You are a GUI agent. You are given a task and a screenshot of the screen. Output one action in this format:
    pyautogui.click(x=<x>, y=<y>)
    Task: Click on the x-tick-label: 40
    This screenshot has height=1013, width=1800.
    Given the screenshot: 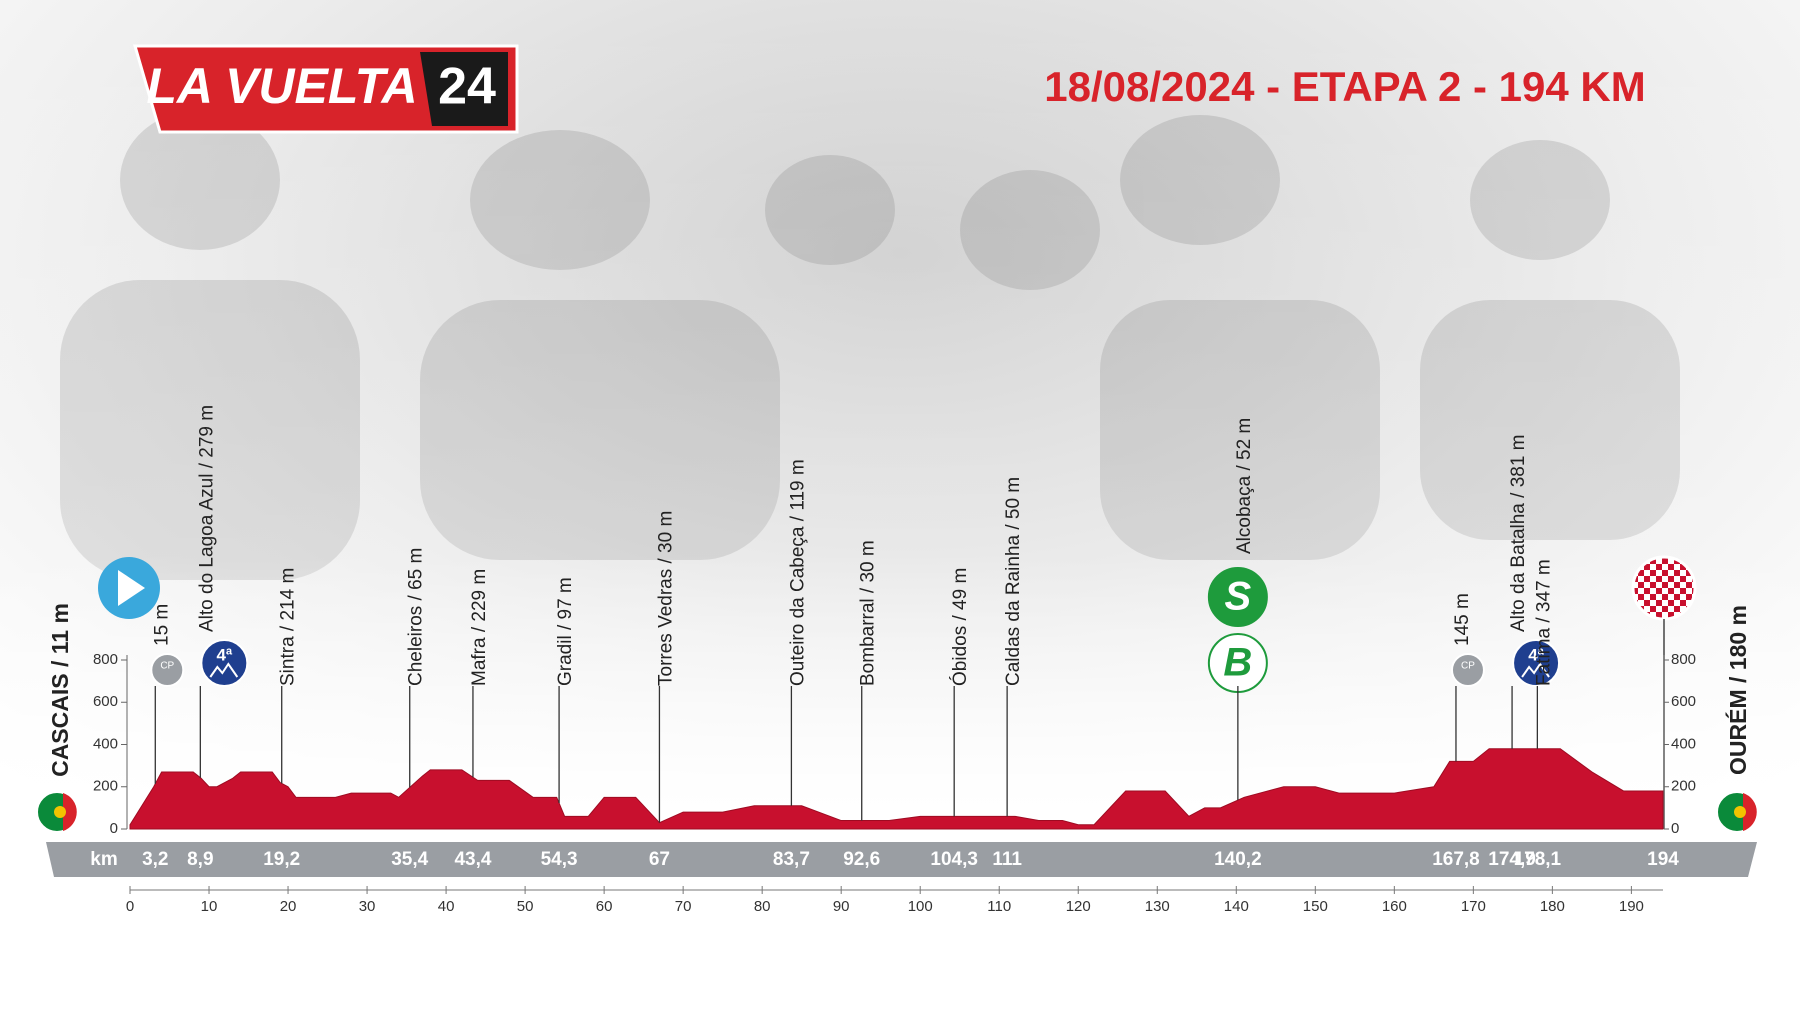 What is the action you would take?
    pyautogui.click(x=446, y=906)
    